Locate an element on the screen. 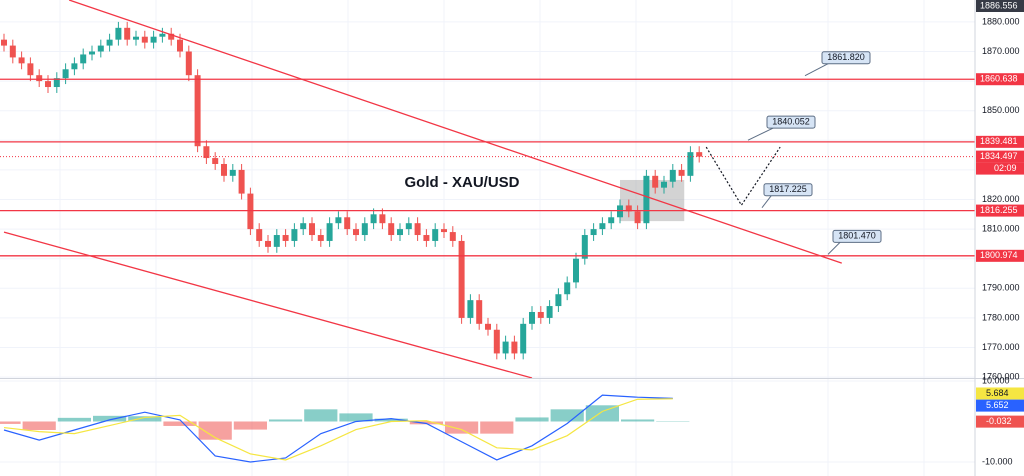 Image resolution: width=1024 pixels, height=476 pixels. callout-label: 1817.225 is located at coordinates (788, 189).